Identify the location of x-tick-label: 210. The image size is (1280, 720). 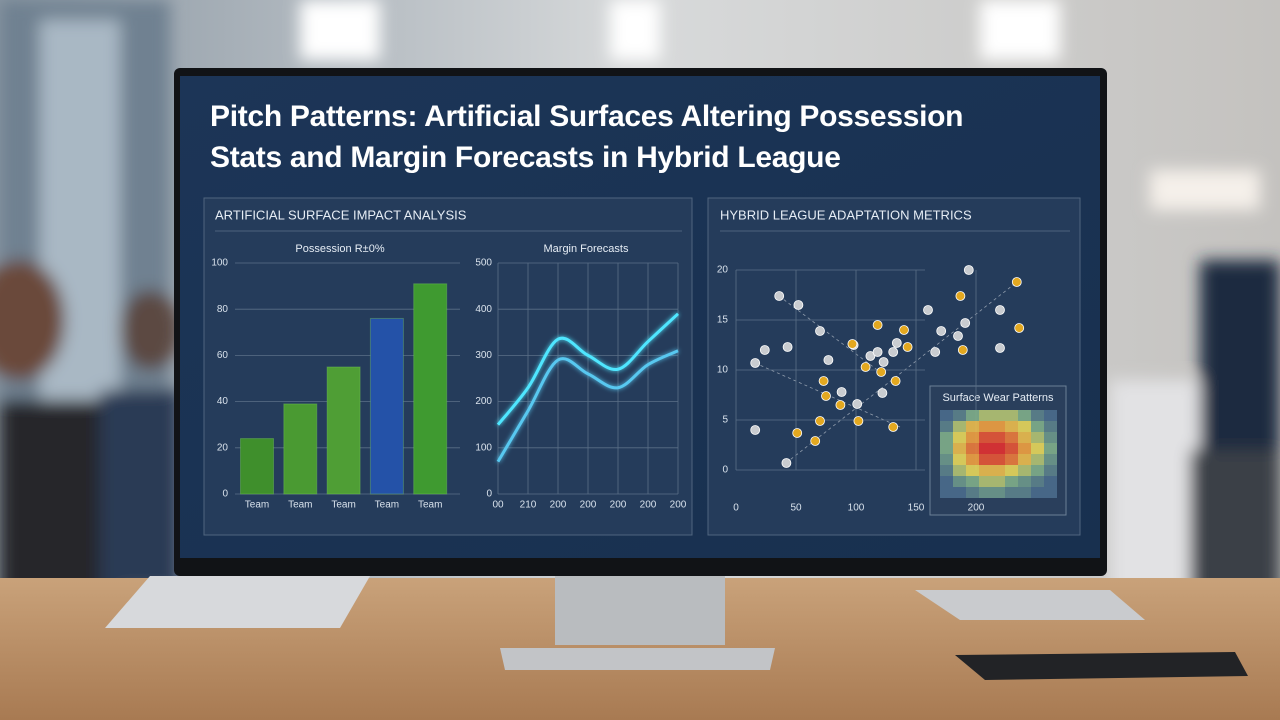
(528, 505).